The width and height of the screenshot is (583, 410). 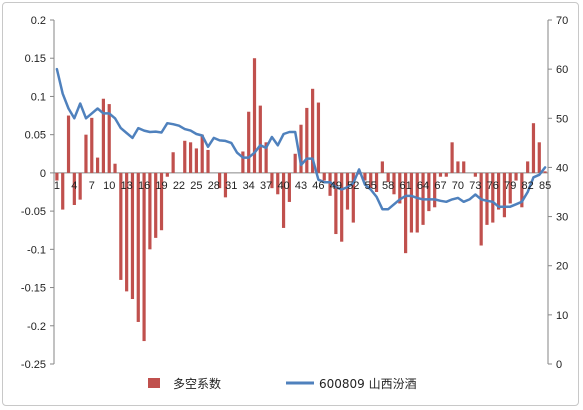 I want to click on x-tick-label: 25, so click(x=196, y=186).